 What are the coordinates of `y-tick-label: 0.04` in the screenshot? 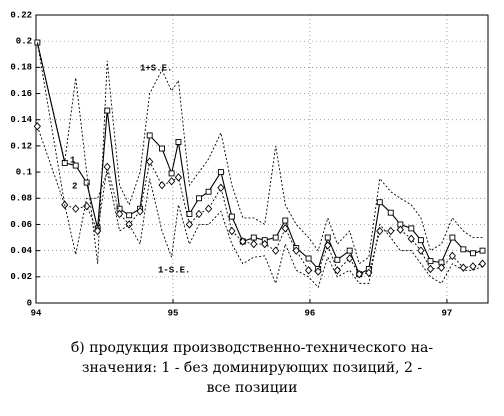 It's located at (21, 251).